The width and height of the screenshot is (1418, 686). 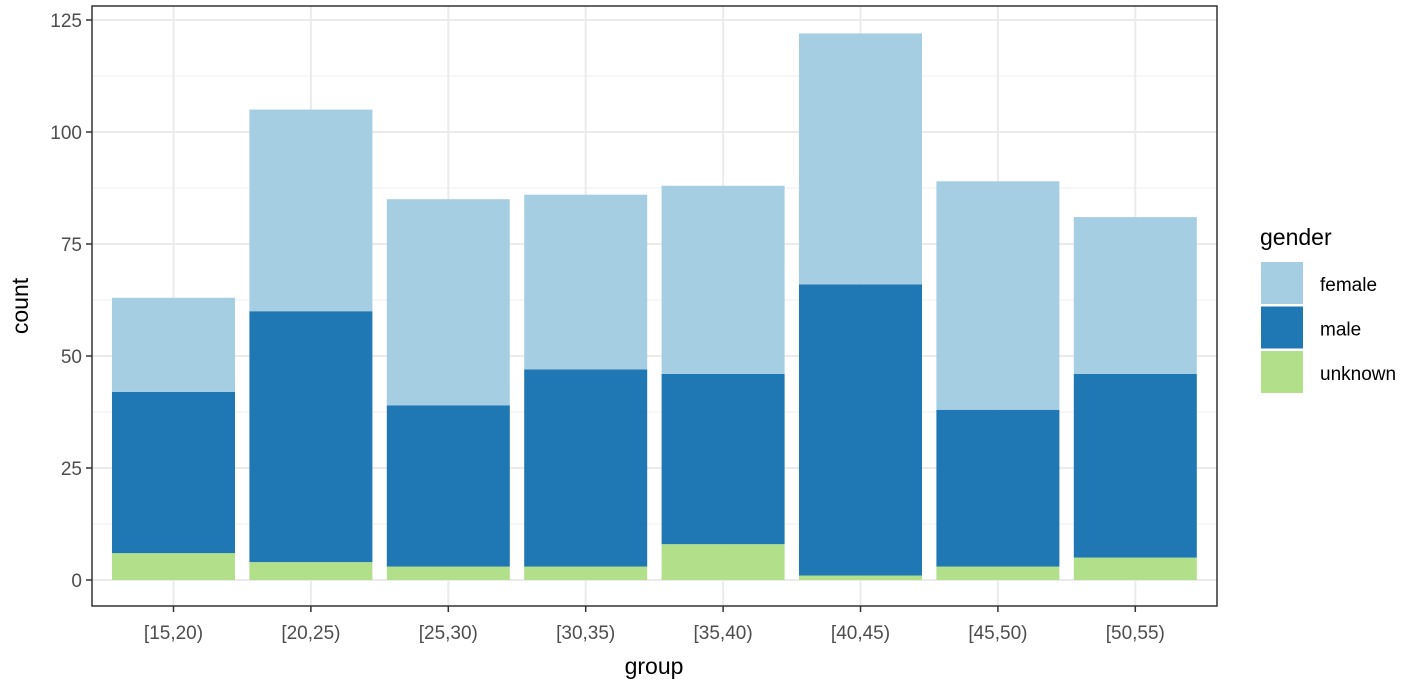 I want to click on legend: gender female male unknown, so click(x=1328, y=308).